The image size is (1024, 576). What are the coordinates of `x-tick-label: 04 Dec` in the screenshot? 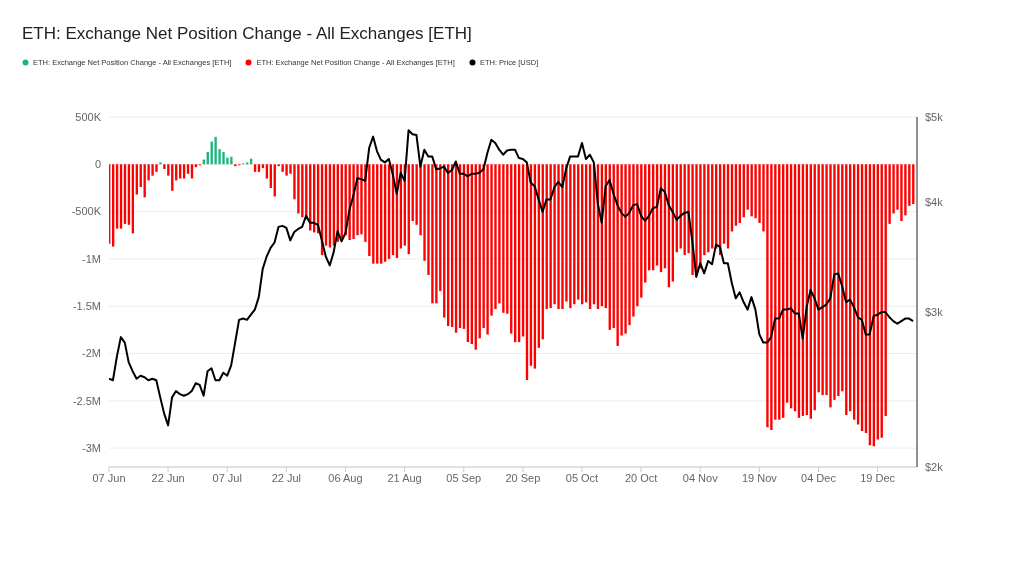 It's located at (819, 477).